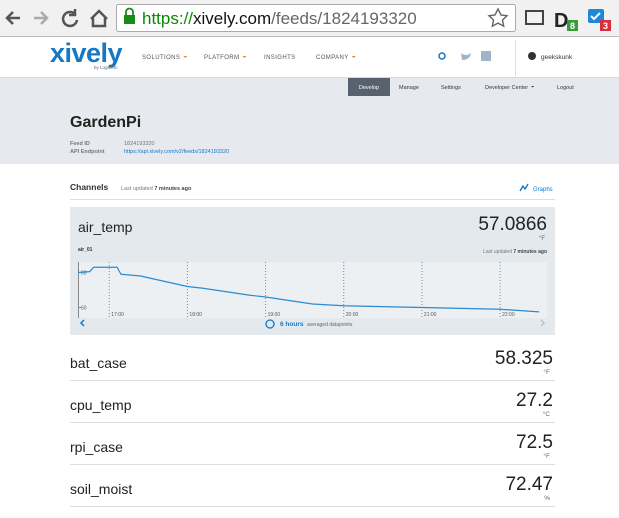  I want to click on badge-2: 3, so click(605, 26).